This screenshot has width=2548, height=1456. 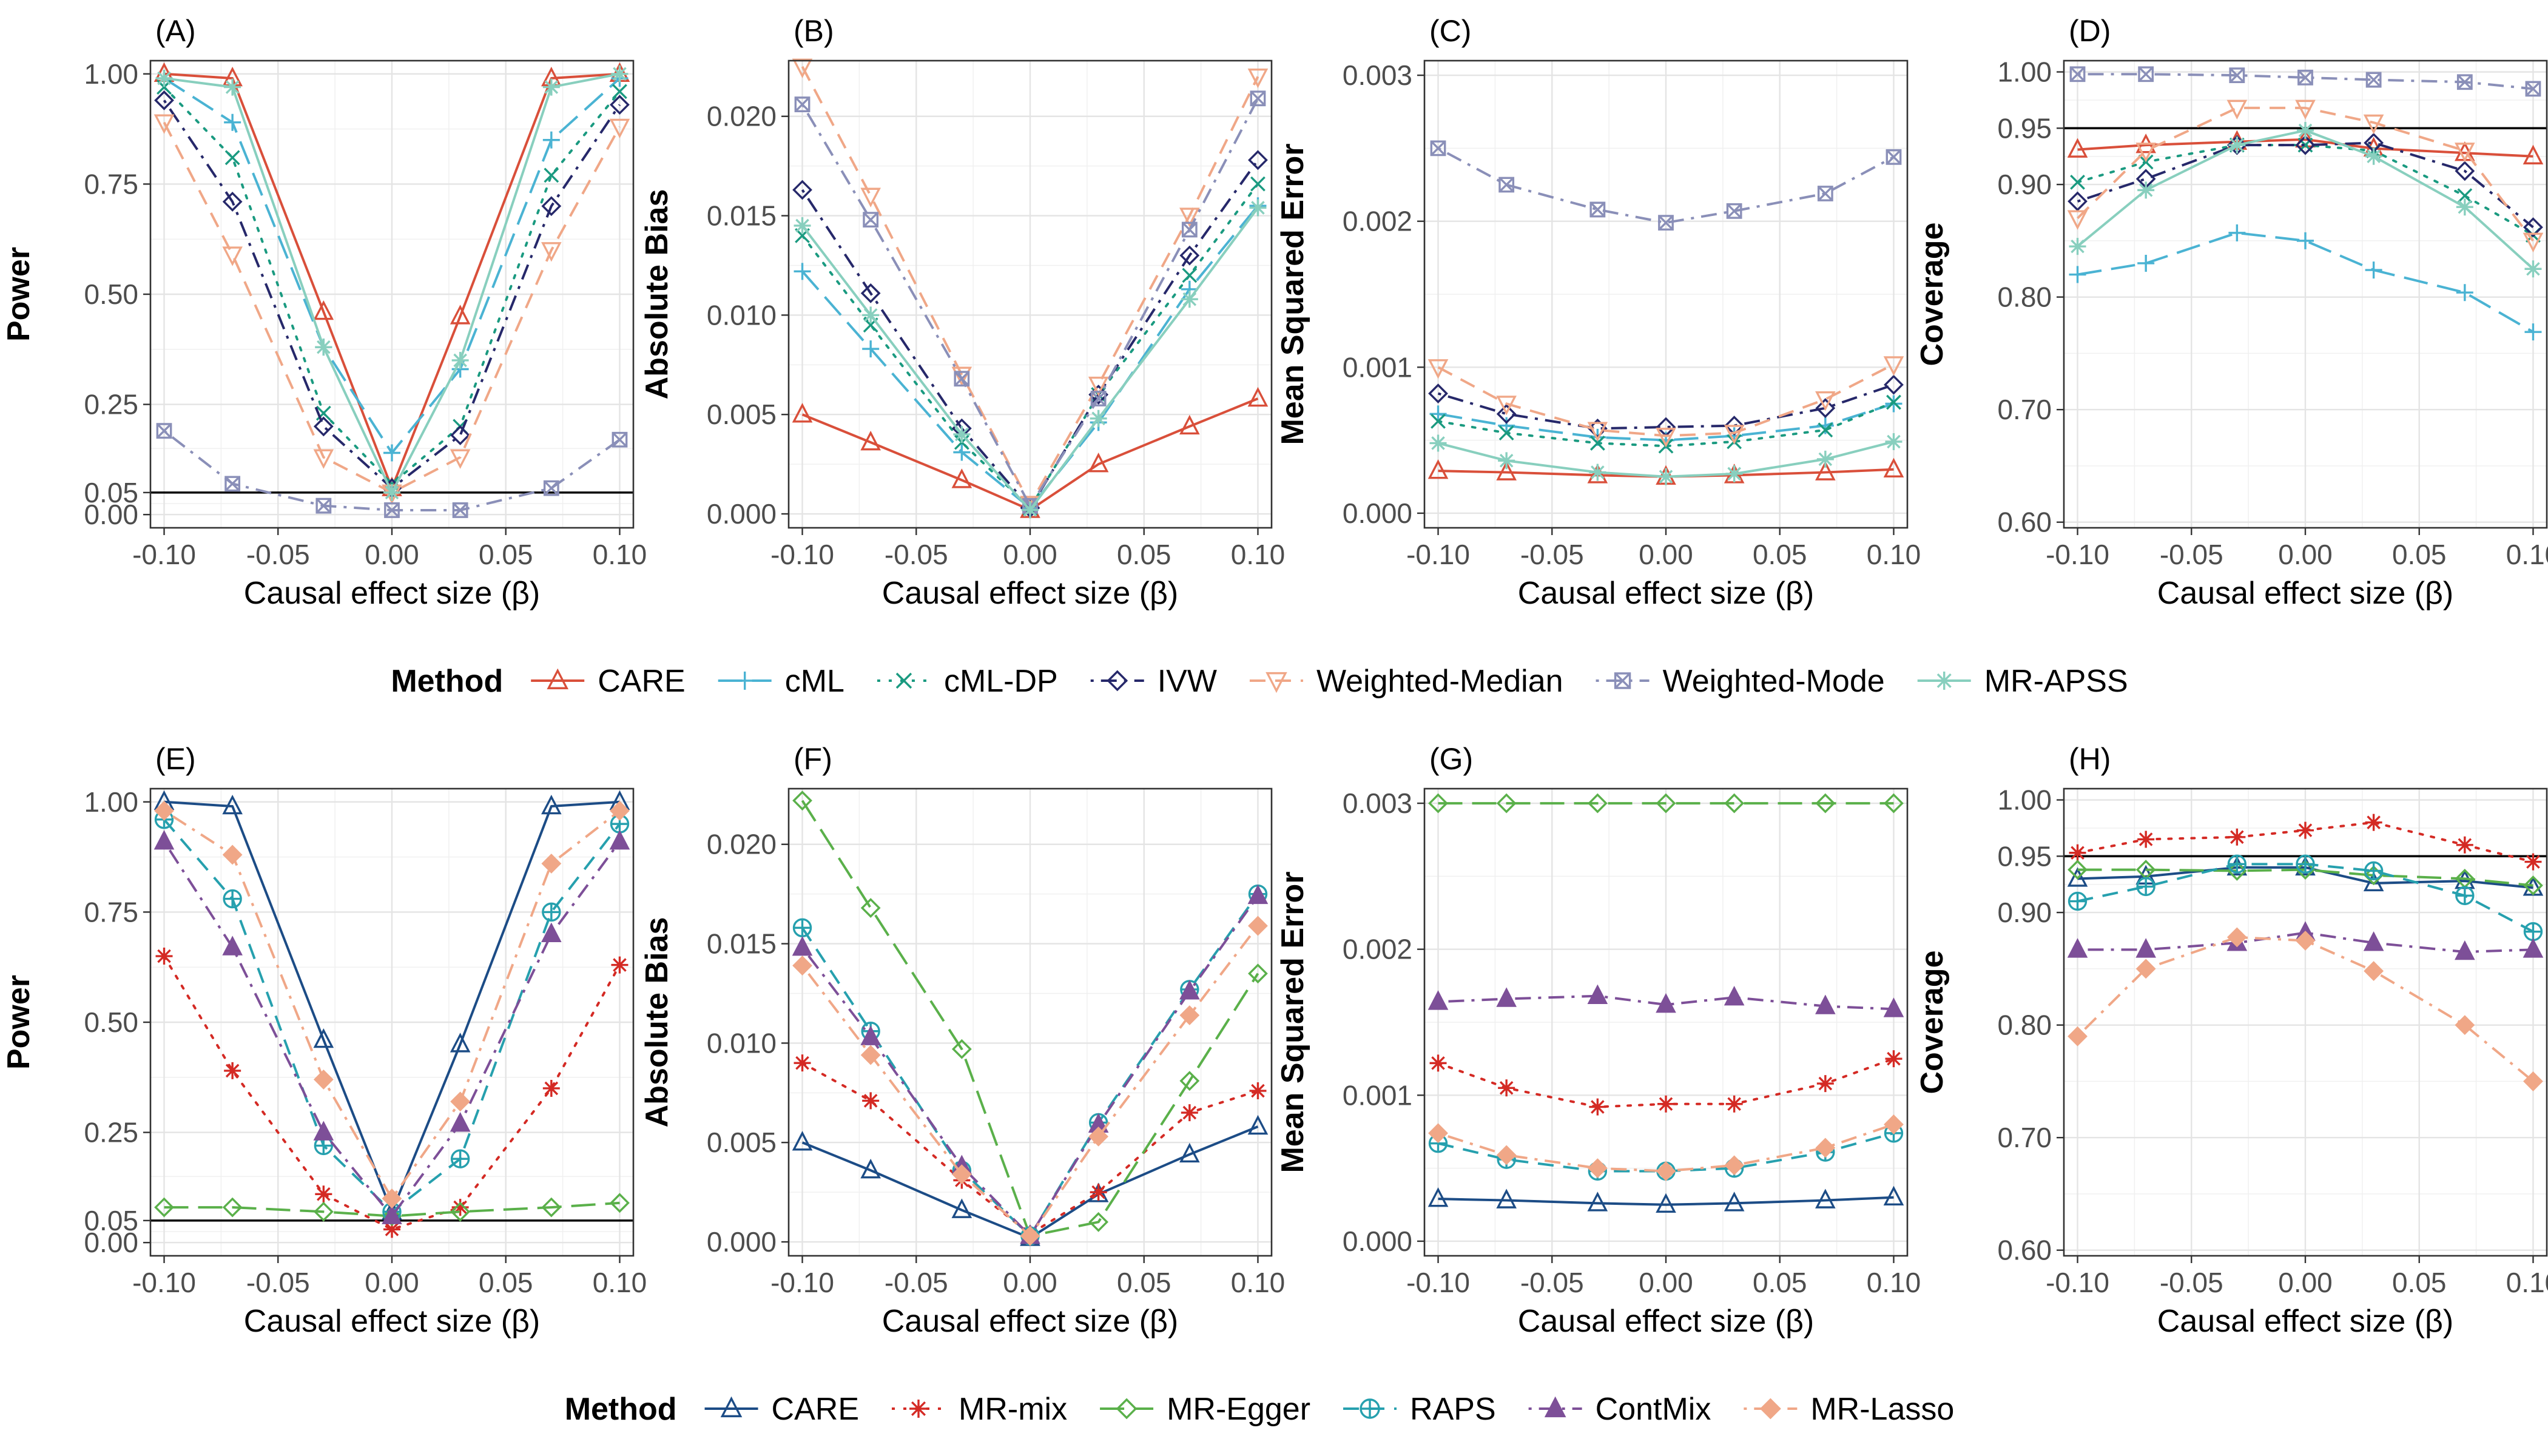 I want to click on series-mr-lasso, so click(x=1666, y=1147).